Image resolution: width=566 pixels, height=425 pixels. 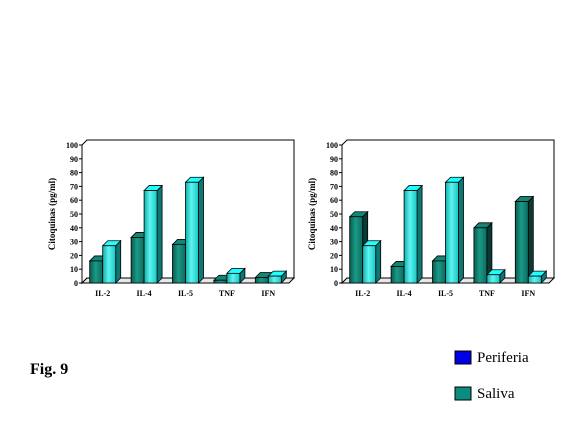 I want to click on legend: Periferia Saliva, so click(x=491, y=376).